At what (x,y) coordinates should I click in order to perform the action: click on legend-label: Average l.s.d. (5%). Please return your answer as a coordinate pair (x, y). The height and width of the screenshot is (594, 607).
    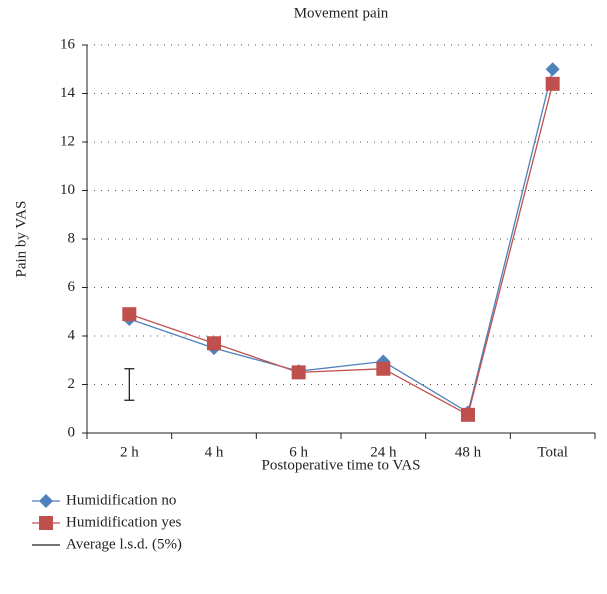
    Looking at the image, I should click on (124, 544).